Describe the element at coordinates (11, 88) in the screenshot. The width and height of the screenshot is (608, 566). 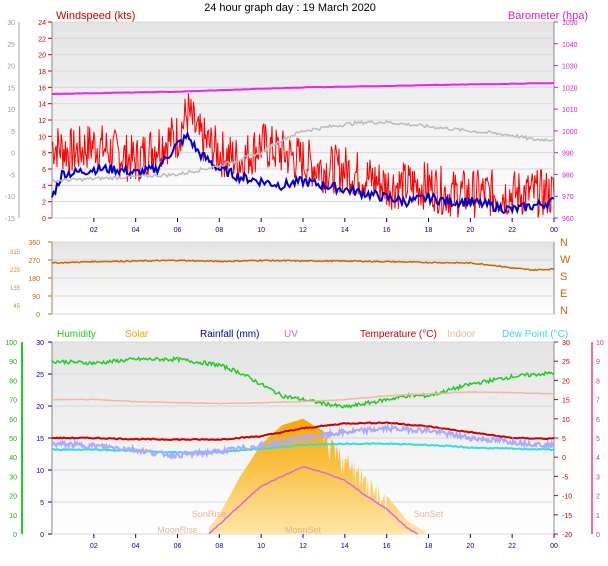
I see `outdoor-tick-label: 15` at that location.